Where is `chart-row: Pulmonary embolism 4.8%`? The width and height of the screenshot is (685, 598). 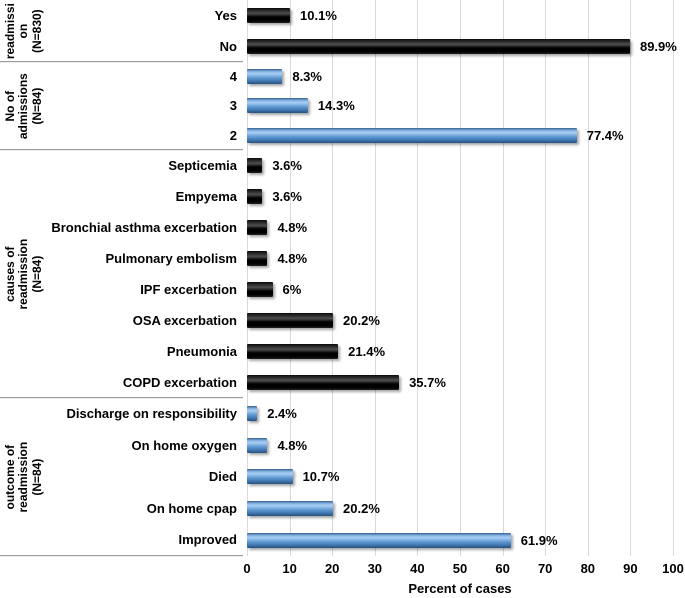
chart-row: Pulmonary embolism 4.8% is located at coordinates (342, 258).